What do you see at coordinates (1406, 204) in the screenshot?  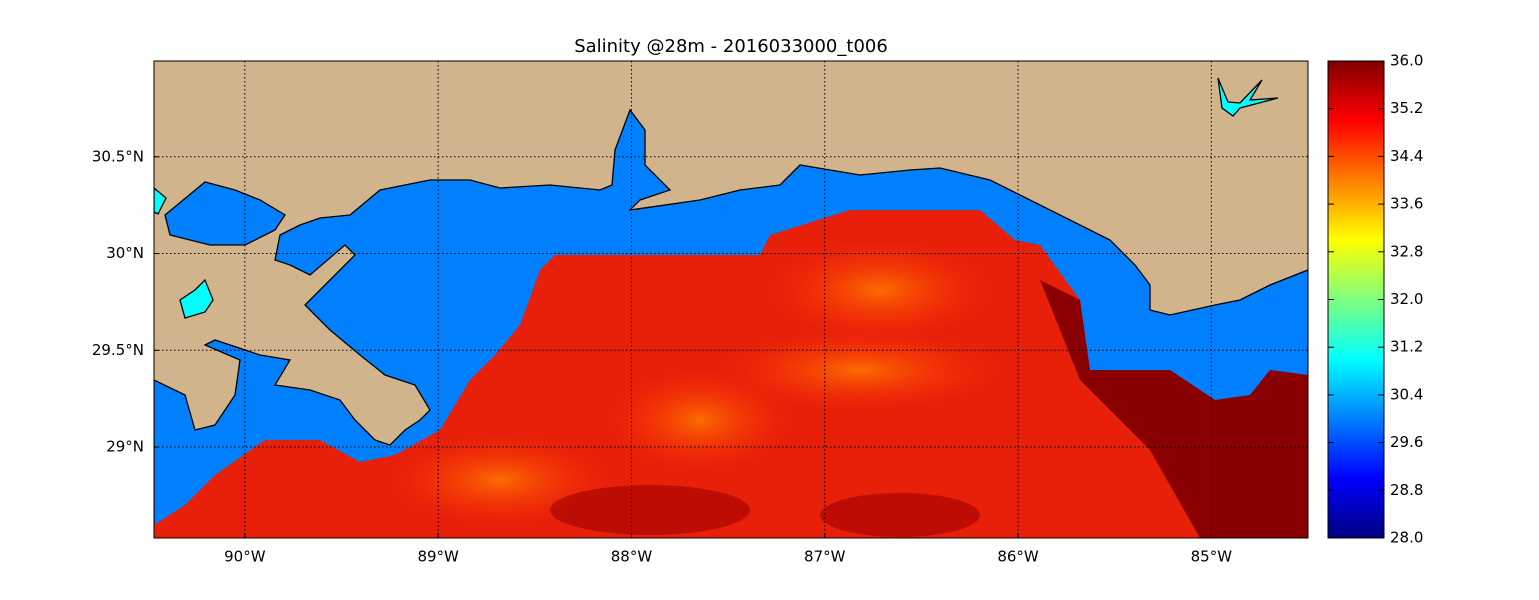 I see `colorbar-tick-label: 33.6` at bounding box center [1406, 204].